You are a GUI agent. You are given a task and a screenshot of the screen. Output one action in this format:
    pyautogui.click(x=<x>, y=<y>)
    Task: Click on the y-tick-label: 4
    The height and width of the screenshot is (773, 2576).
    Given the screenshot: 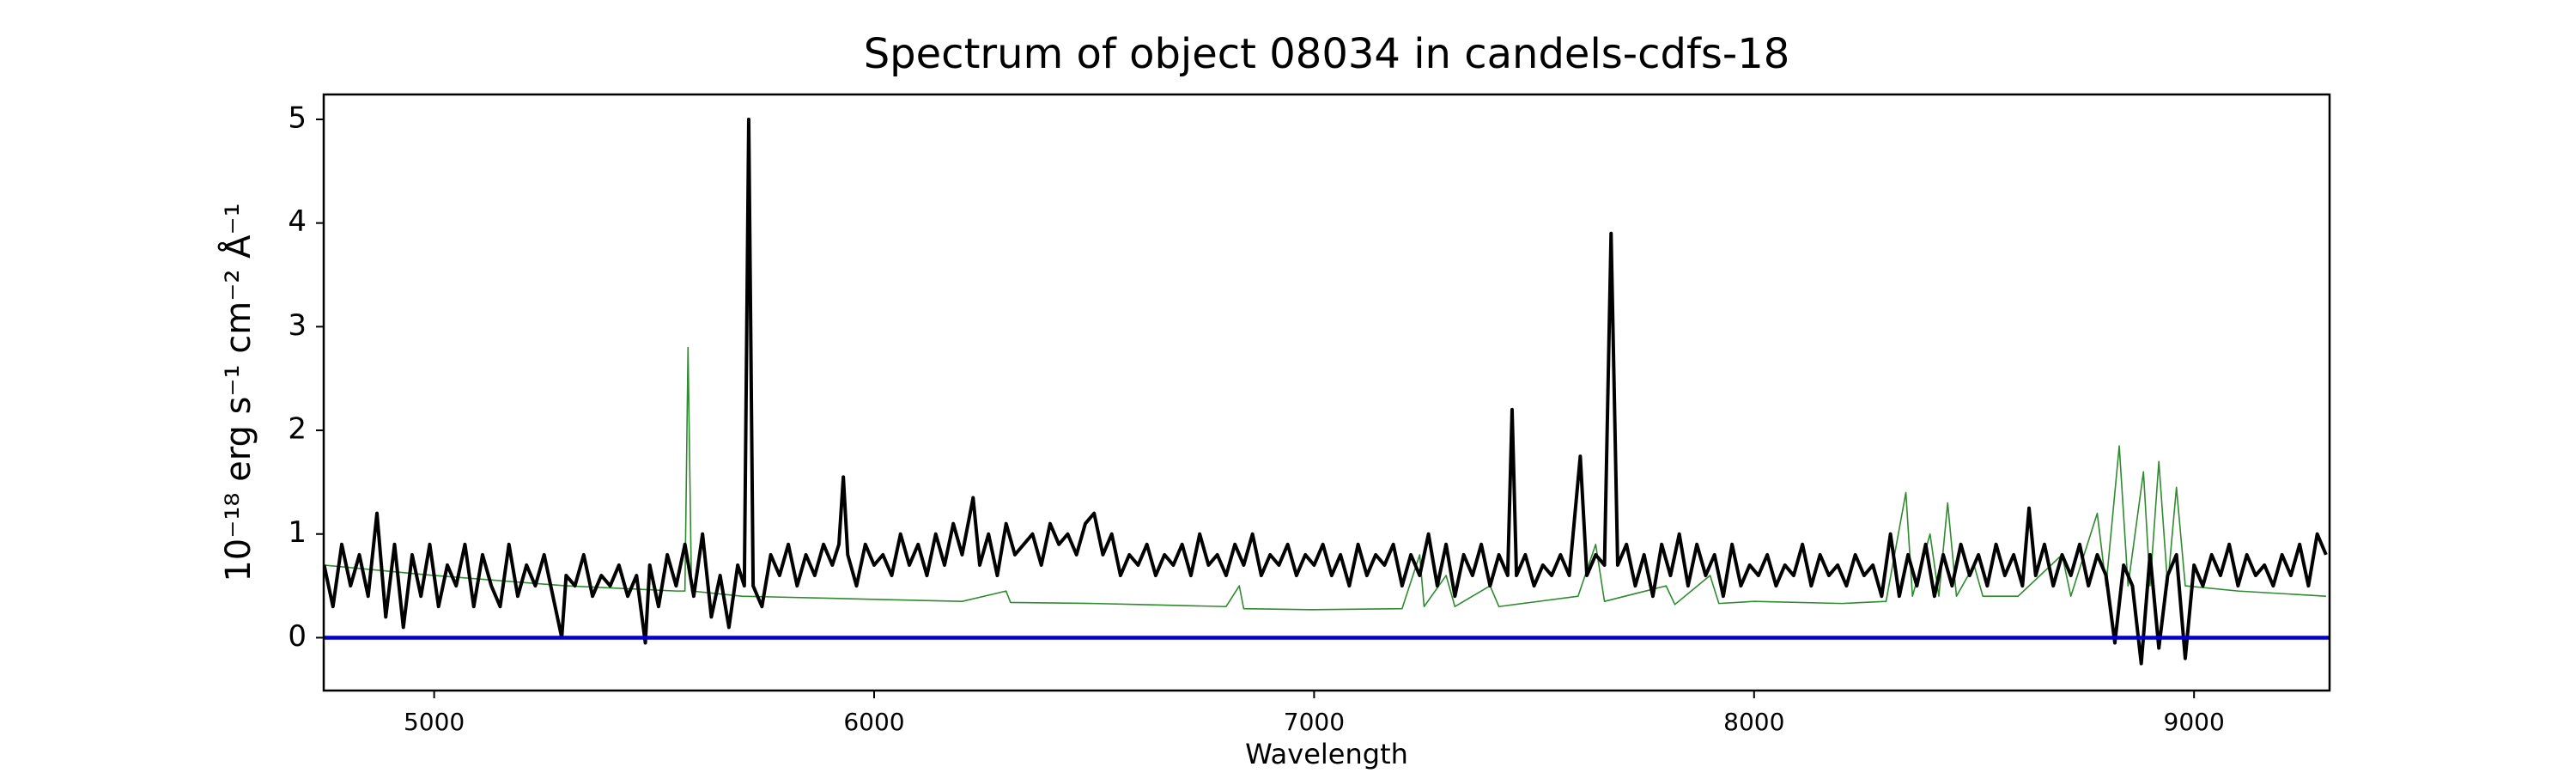 What is the action you would take?
    pyautogui.click(x=297, y=221)
    